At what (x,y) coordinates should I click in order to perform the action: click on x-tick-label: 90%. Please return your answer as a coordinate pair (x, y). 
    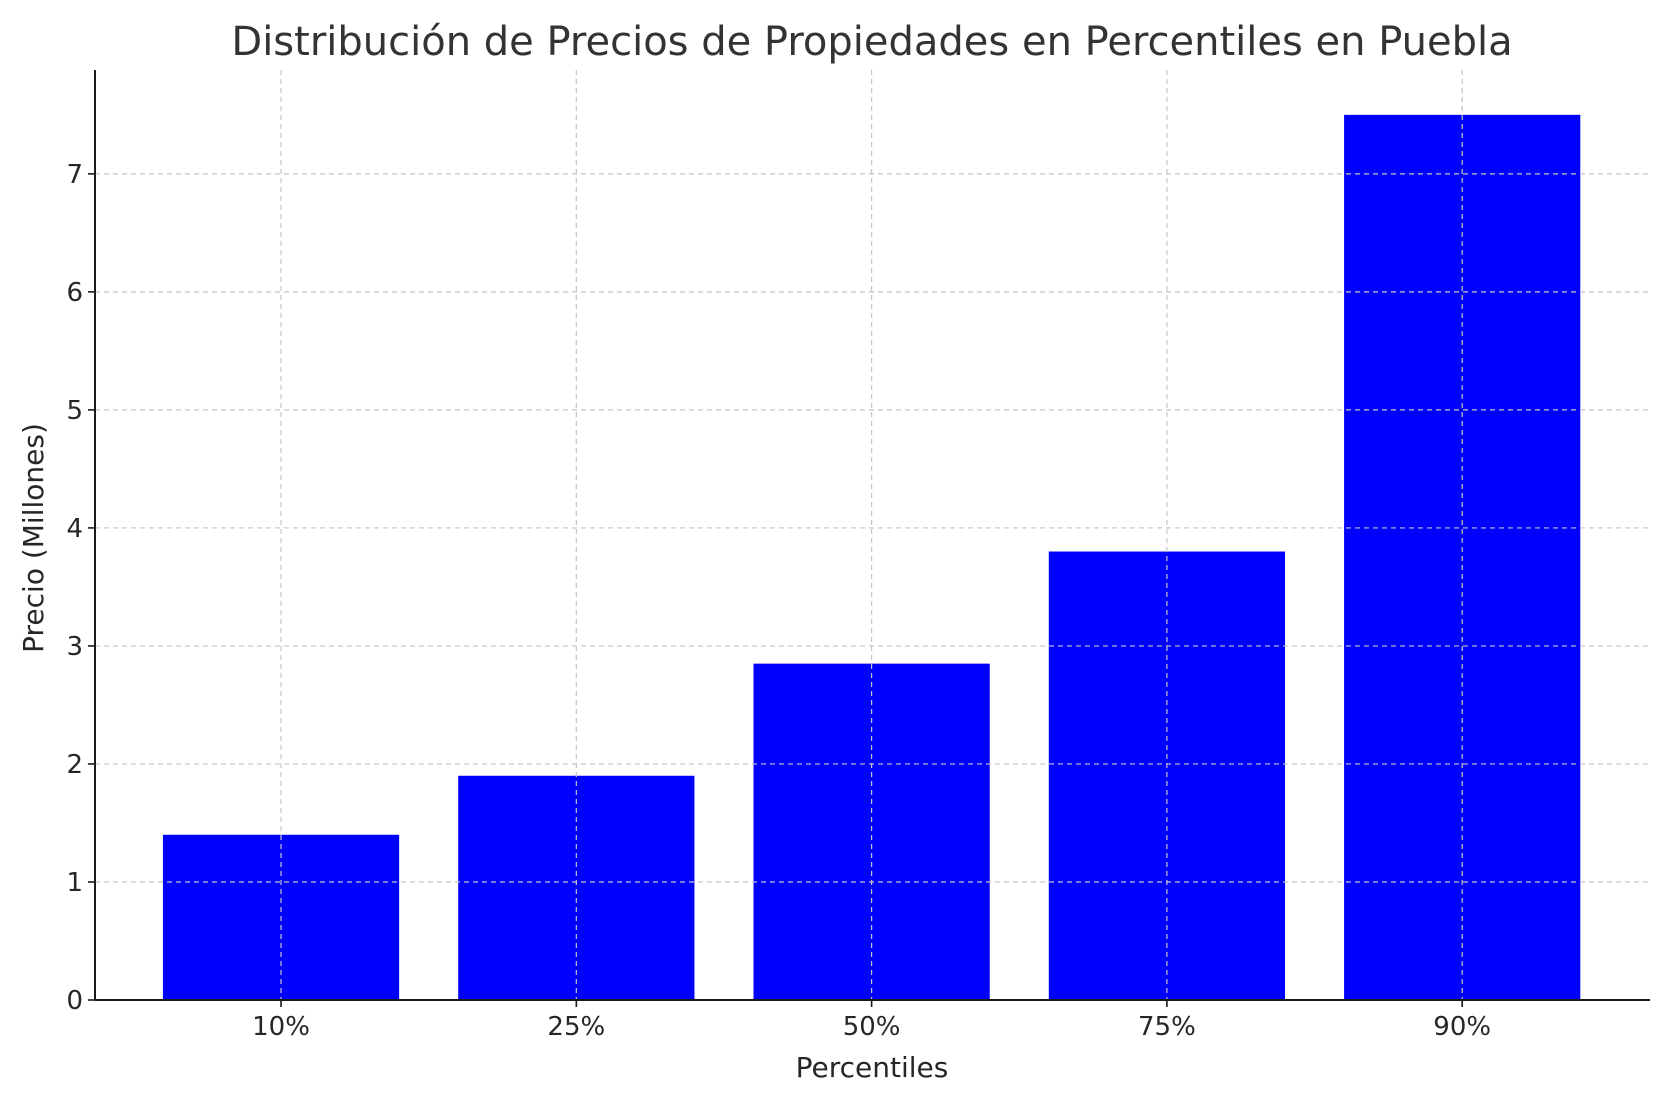
    Looking at the image, I should click on (1462, 1027).